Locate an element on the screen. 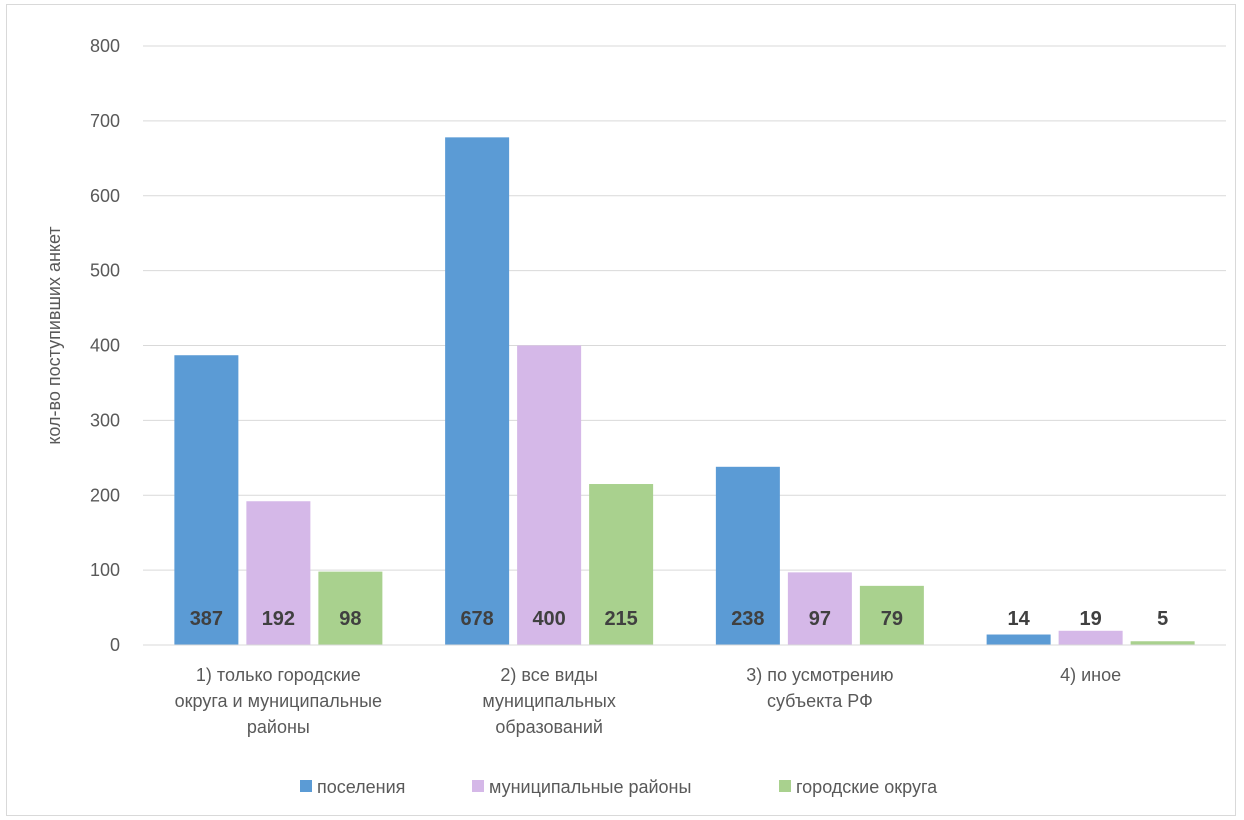  category-label-line: районы is located at coordinates (278, 727).